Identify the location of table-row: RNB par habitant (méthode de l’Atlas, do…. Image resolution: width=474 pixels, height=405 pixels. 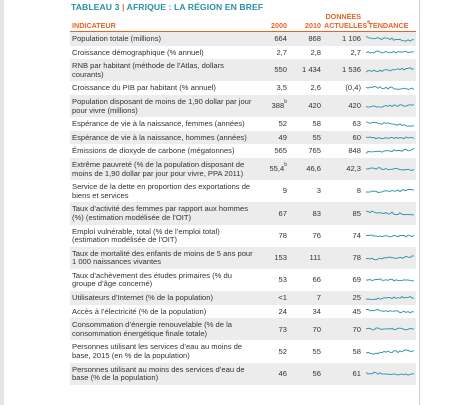
(243, 70).